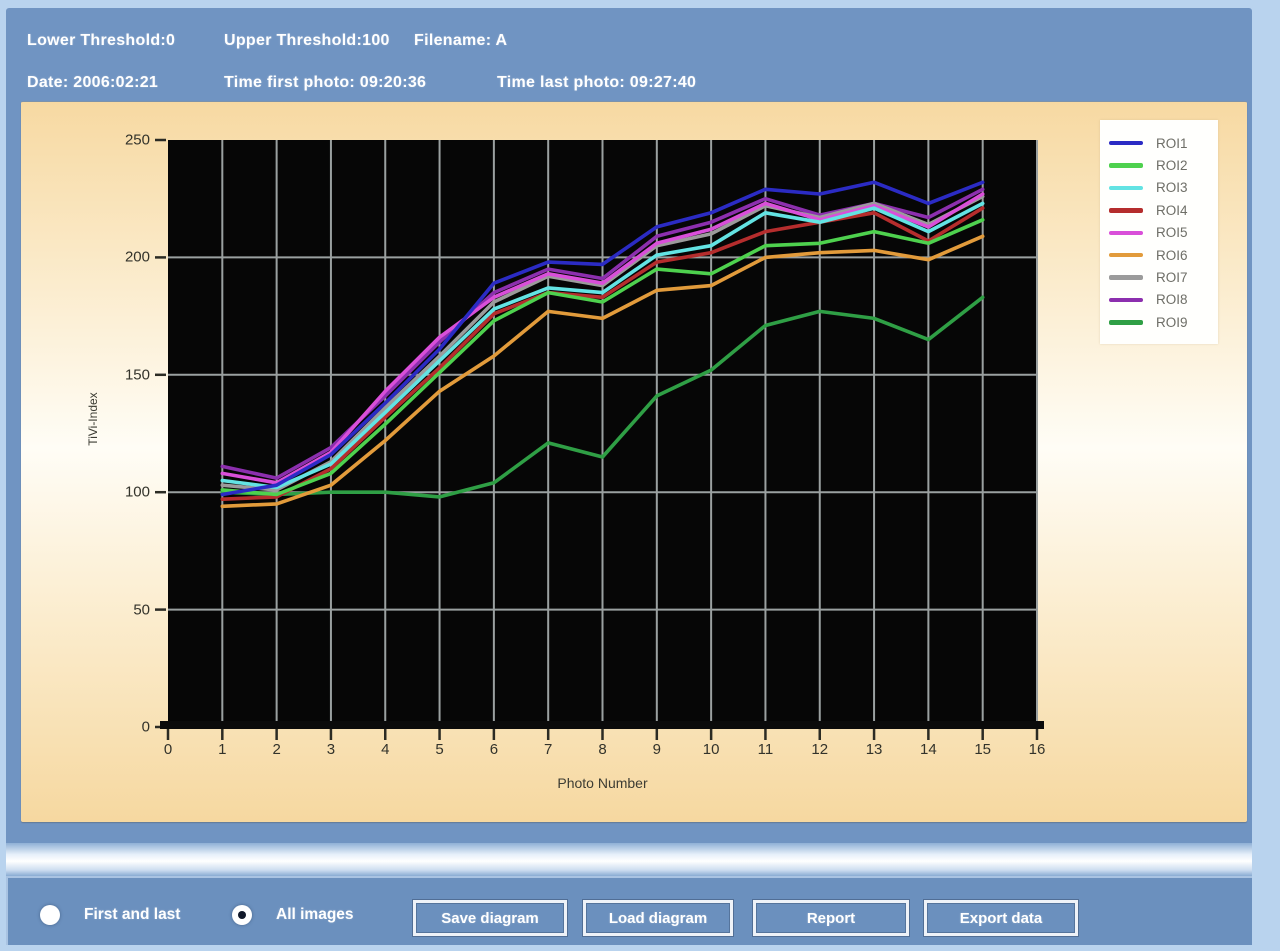 The width and height of the screenshot is (1280, 951). What do you see at coordinates (1126, 143) in the screenshot?
I see `legend-swatch-ROI1` at bounding box center [1126, 143].